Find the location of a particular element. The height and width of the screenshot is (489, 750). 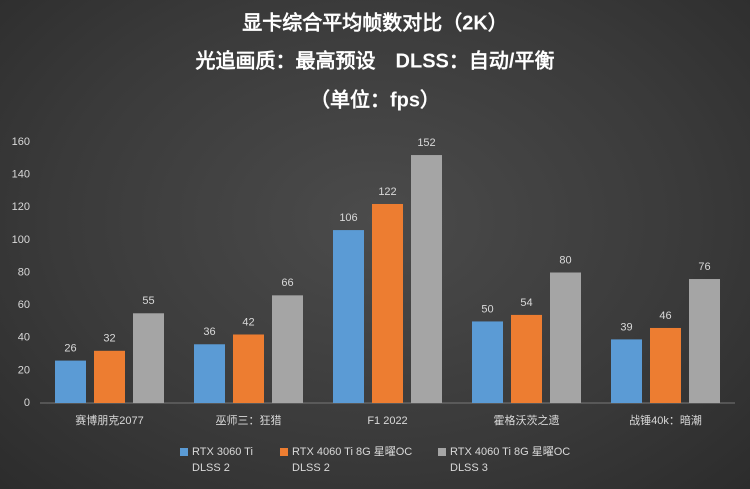

data-label: 80 is located at coordinates (565, 260).